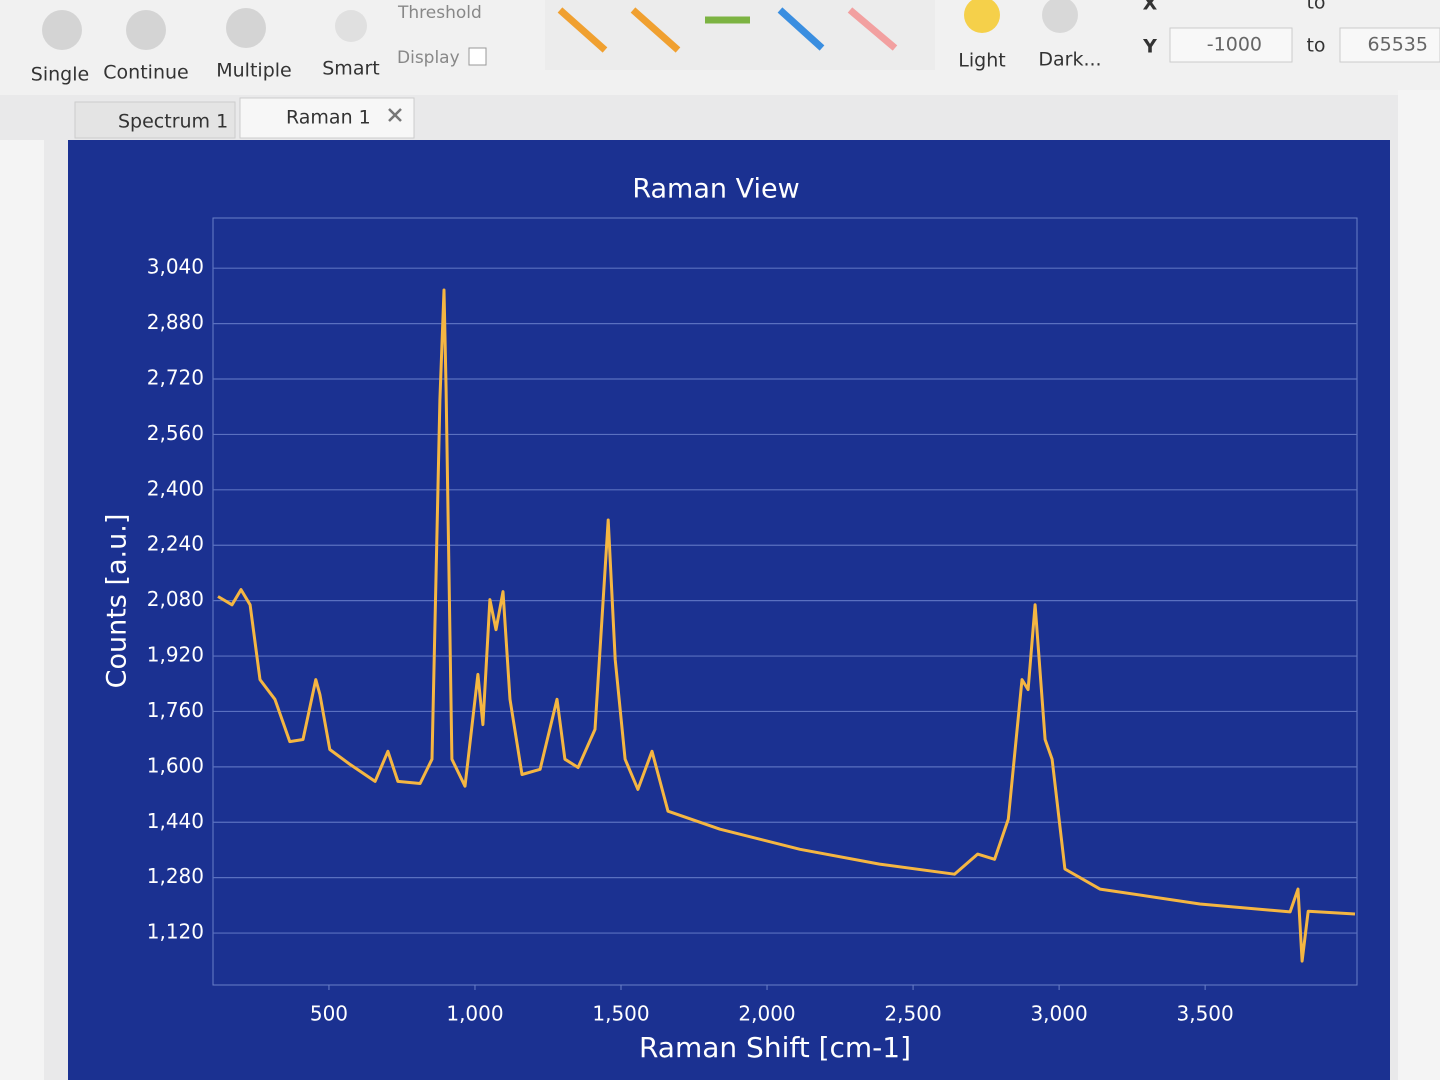 Image resolution: width=1440 pixels, height=1080 pixels. I want to click on display-checkbox, so click(477, 56).